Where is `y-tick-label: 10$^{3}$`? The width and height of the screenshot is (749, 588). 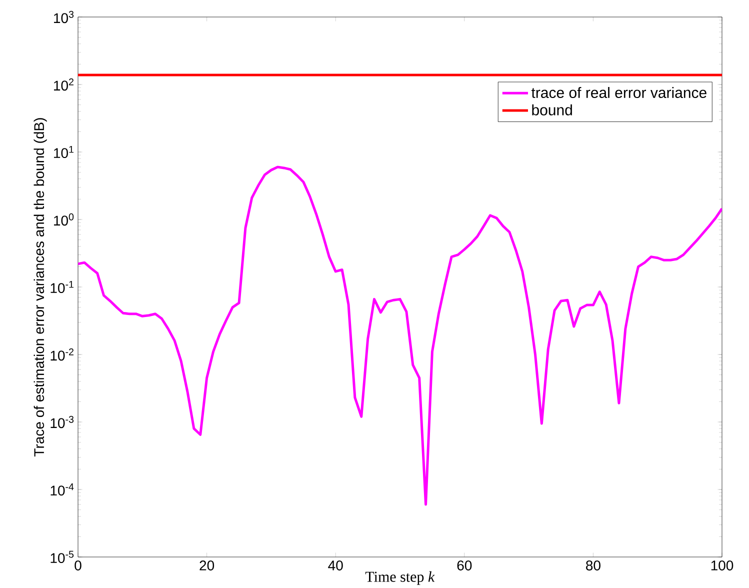 y-tick-label: 10$^{3}$ is located at coordinates (64, 17).